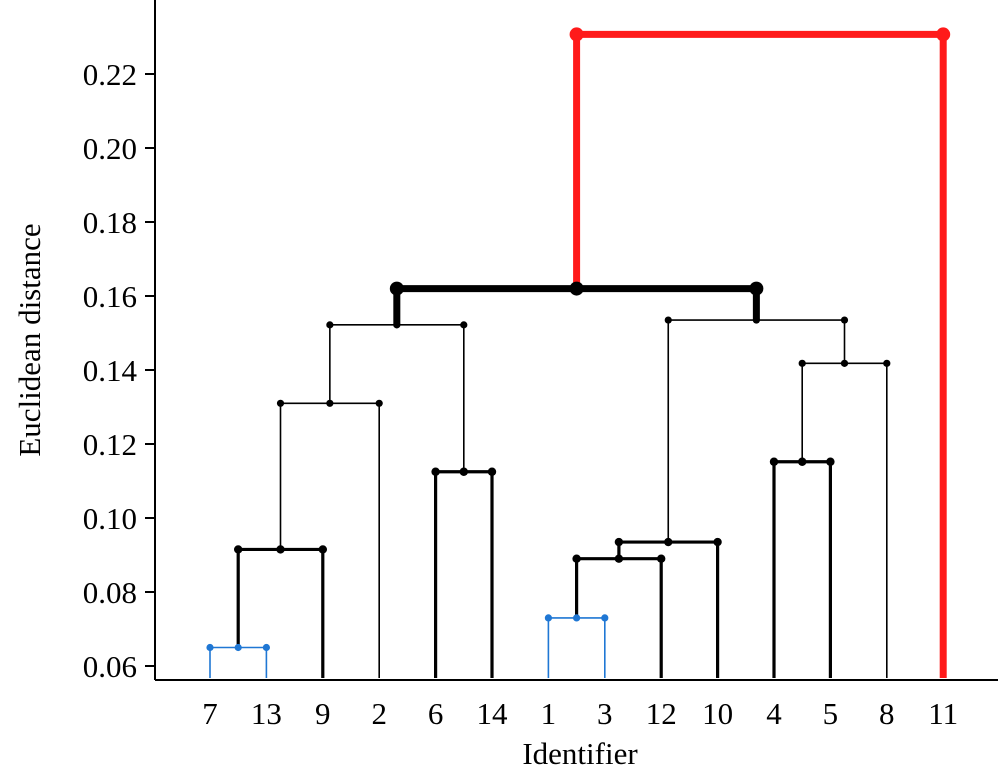 This screenshot has width=1000, height=781. What do you see at coordinates (577, 618) in the screenshot?
I see `node-dot-B-centre` at bounding box center [577, 618].